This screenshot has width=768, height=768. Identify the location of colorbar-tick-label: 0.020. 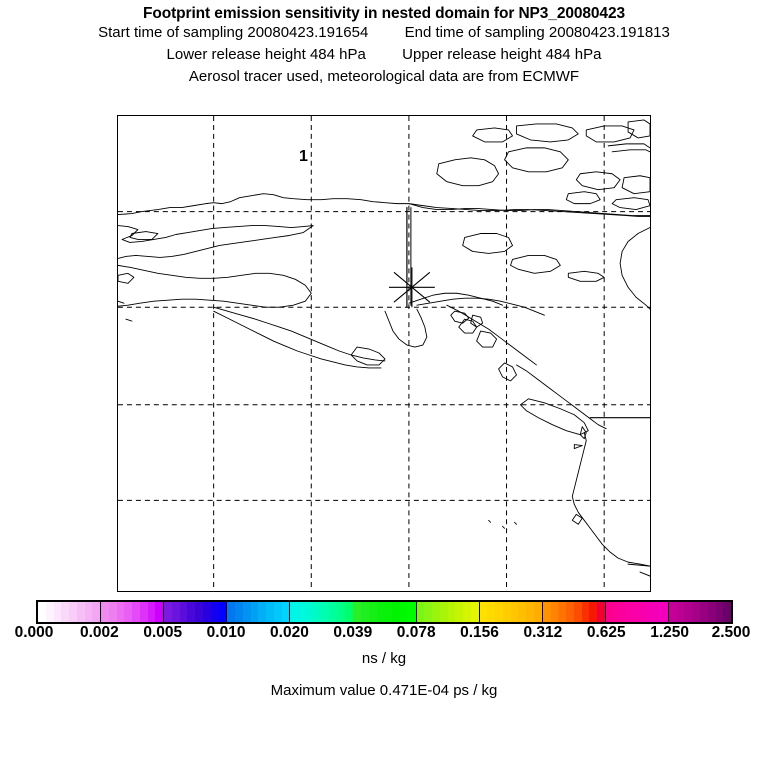
(289, 632).